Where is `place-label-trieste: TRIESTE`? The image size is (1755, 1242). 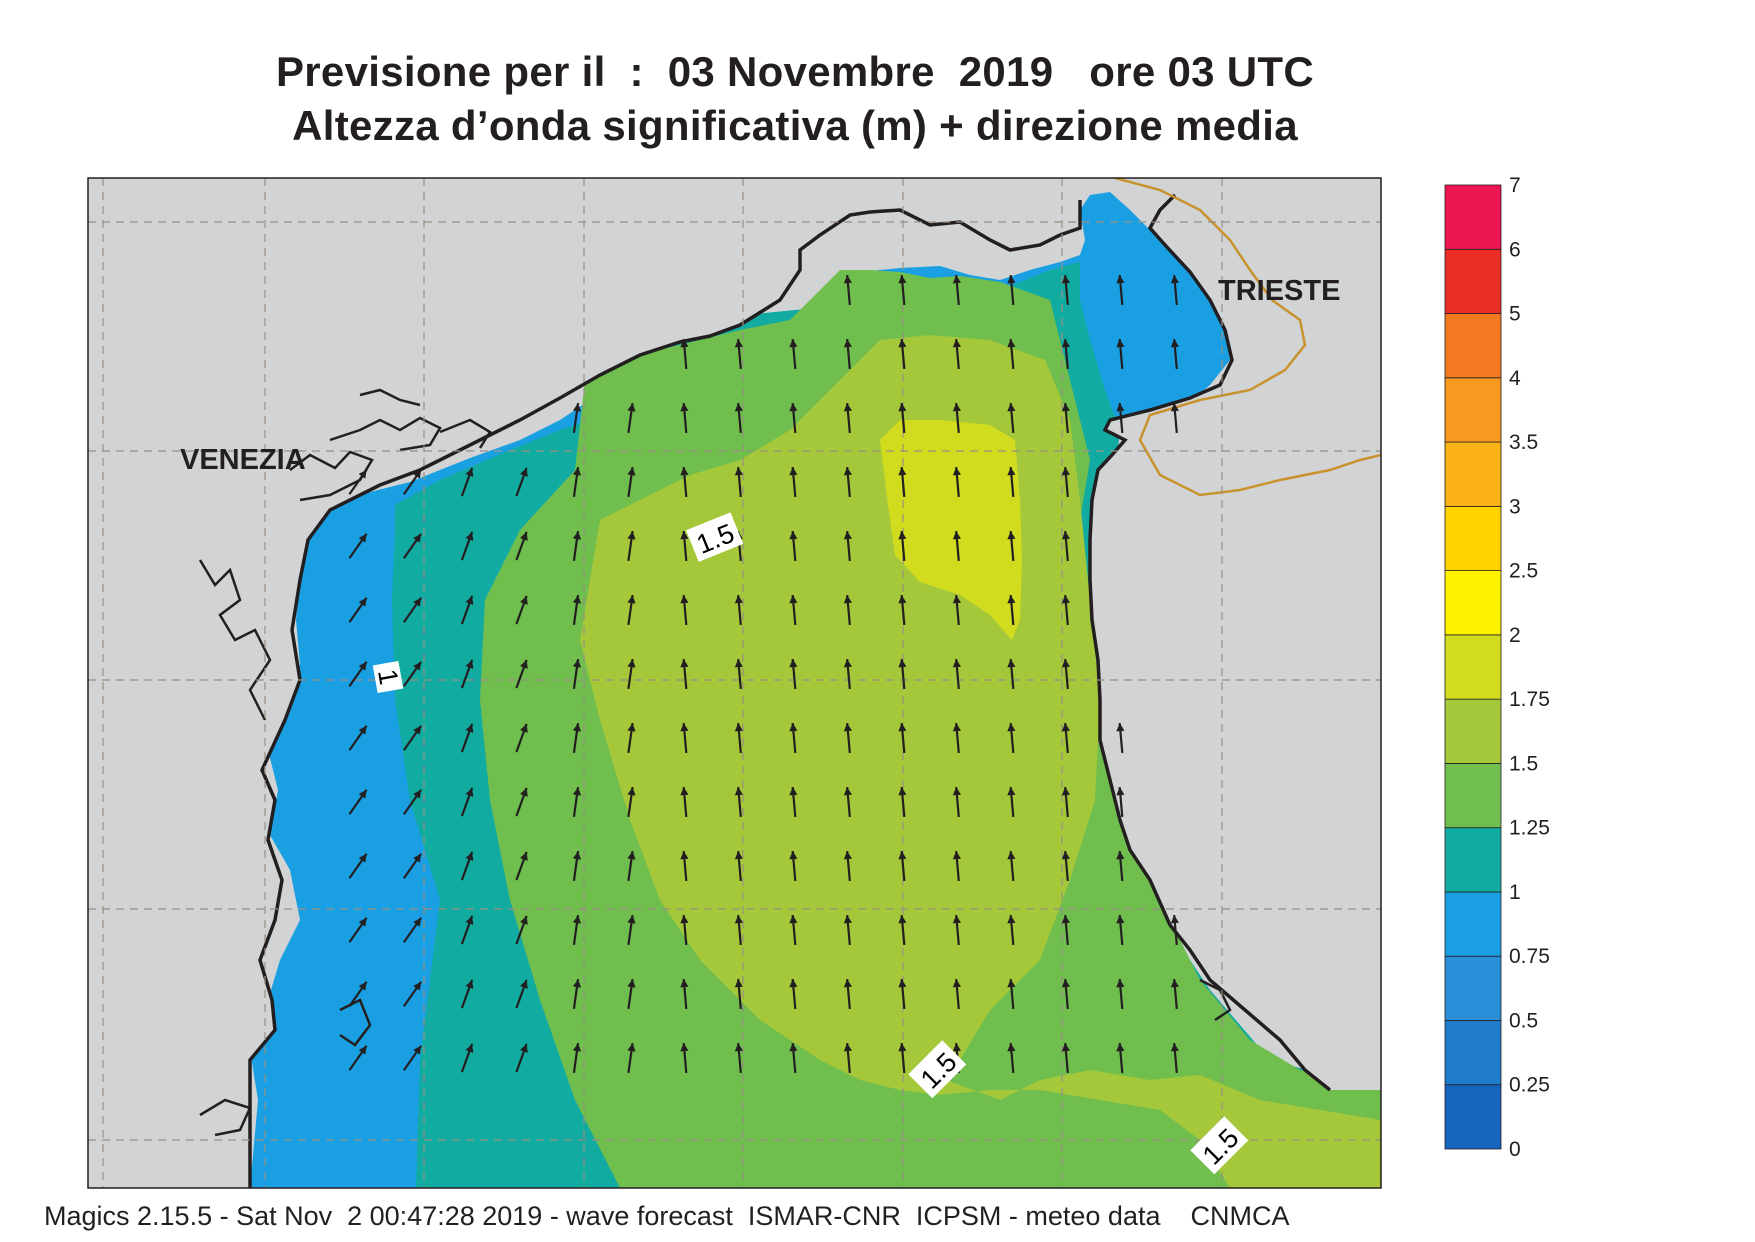
place-label-trieste: TRIESTE is located at coordinates (1279, 291).